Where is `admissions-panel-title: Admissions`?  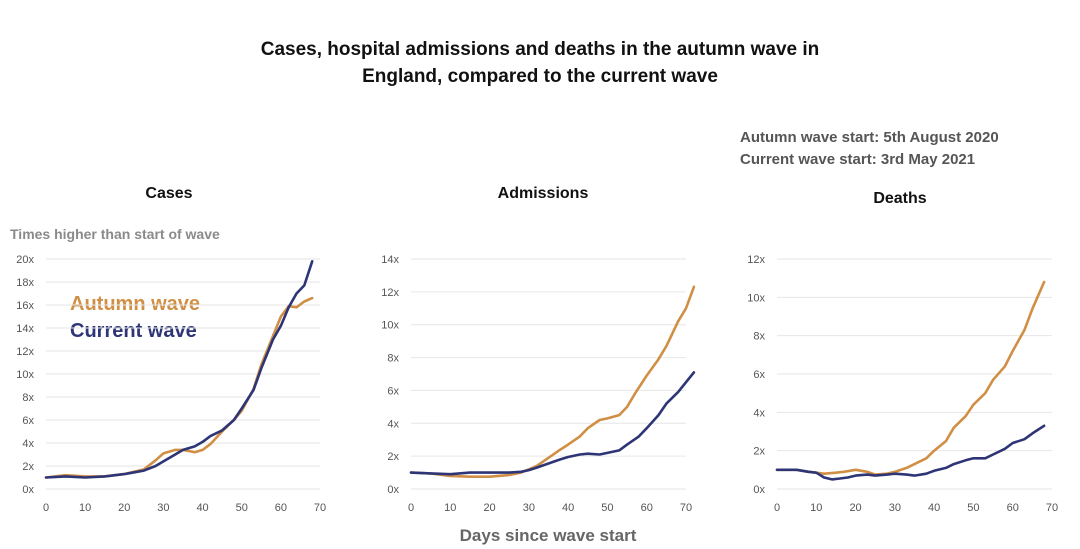 admissions-panel-title: Admissions is located at coordinates (543, 193).